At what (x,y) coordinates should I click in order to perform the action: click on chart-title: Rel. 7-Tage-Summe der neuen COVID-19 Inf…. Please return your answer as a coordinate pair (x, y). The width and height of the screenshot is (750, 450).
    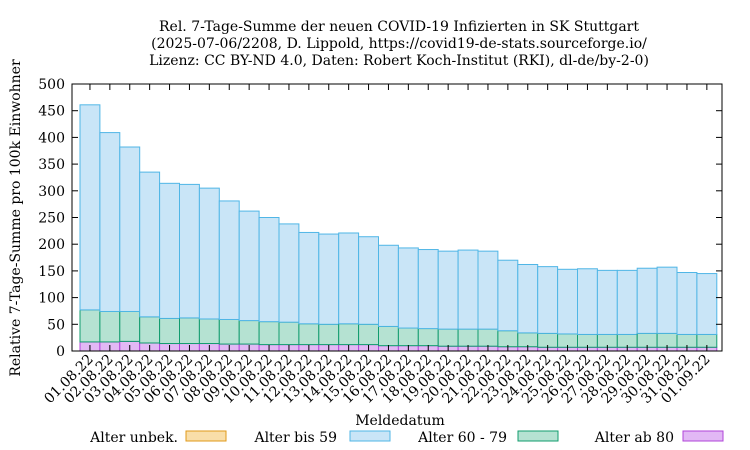
    Looking at the image, I should click on (399, 44).